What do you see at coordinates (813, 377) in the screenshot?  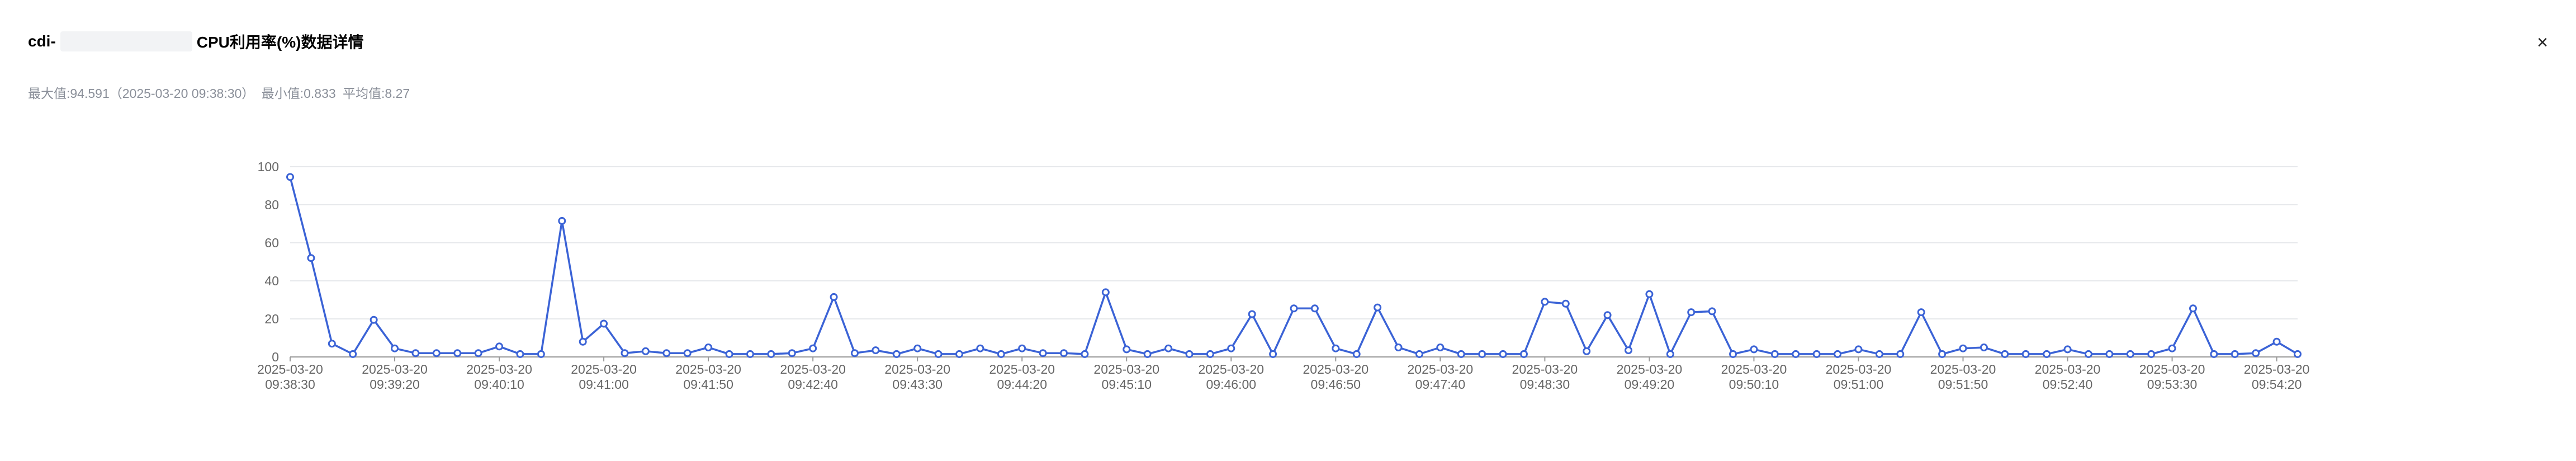 I see `x-tick-label: 2025-03-20 09:42:40` at bounding box center [813, 377].